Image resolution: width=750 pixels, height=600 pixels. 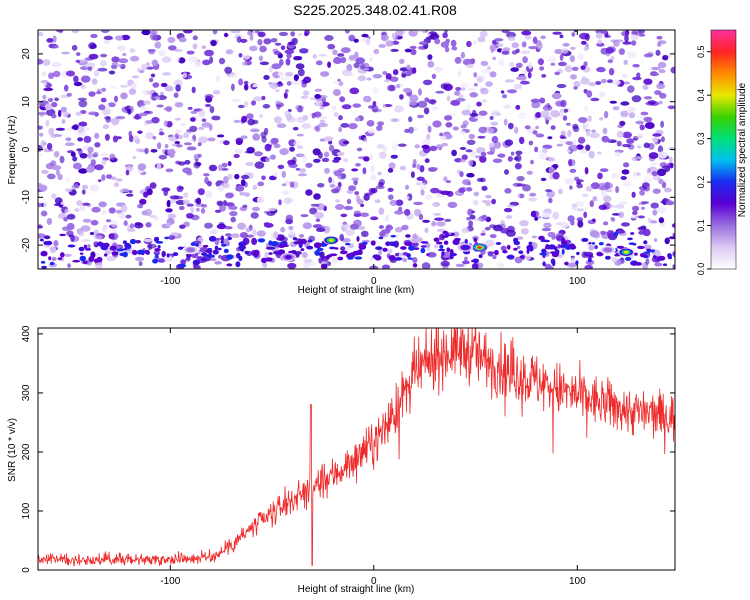 What do you see at coordinates (356, 589) in the screenshot?
I see `snr-x-label: Height of straight line (km)` at bounding box center [356, 589].